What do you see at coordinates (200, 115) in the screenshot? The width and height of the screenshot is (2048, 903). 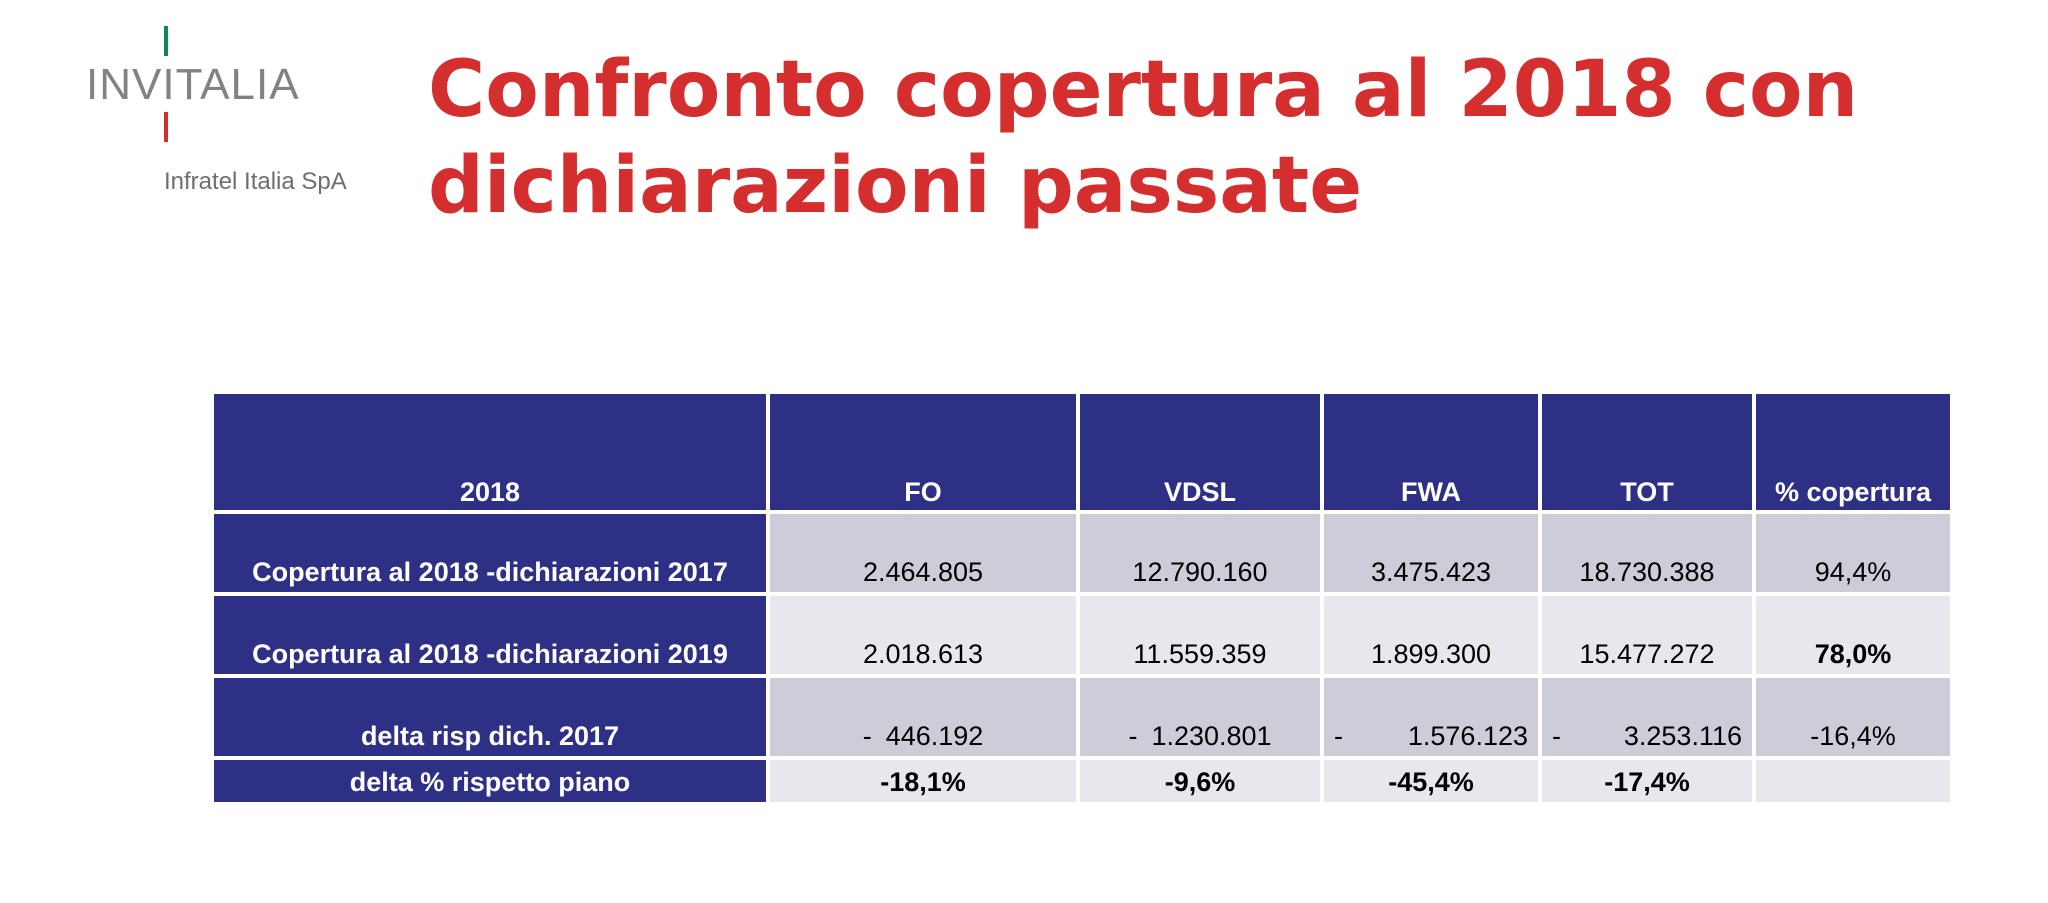 I see `invitalia-logo: INVITALIA Infratel Italia SpA` at bounding box center [200, 115].